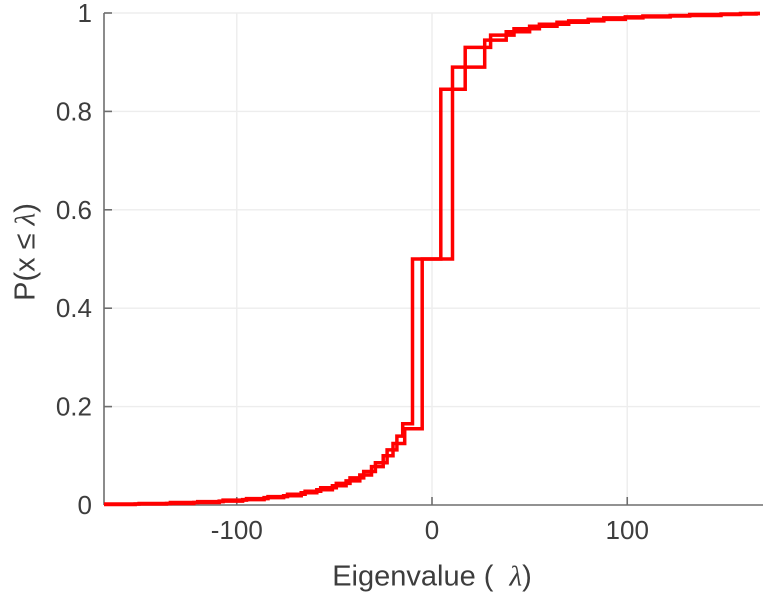  What do you see at coordinates (237, 530) in the screenshot?
I see `x-tick-label: -100` at bounding box center [237, 530].